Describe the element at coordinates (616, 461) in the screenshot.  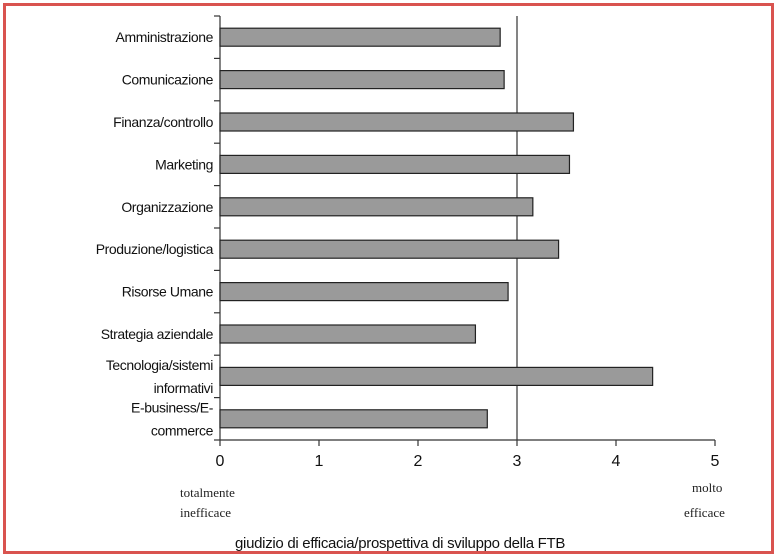
I see `x-tick-label: 4` at that location.